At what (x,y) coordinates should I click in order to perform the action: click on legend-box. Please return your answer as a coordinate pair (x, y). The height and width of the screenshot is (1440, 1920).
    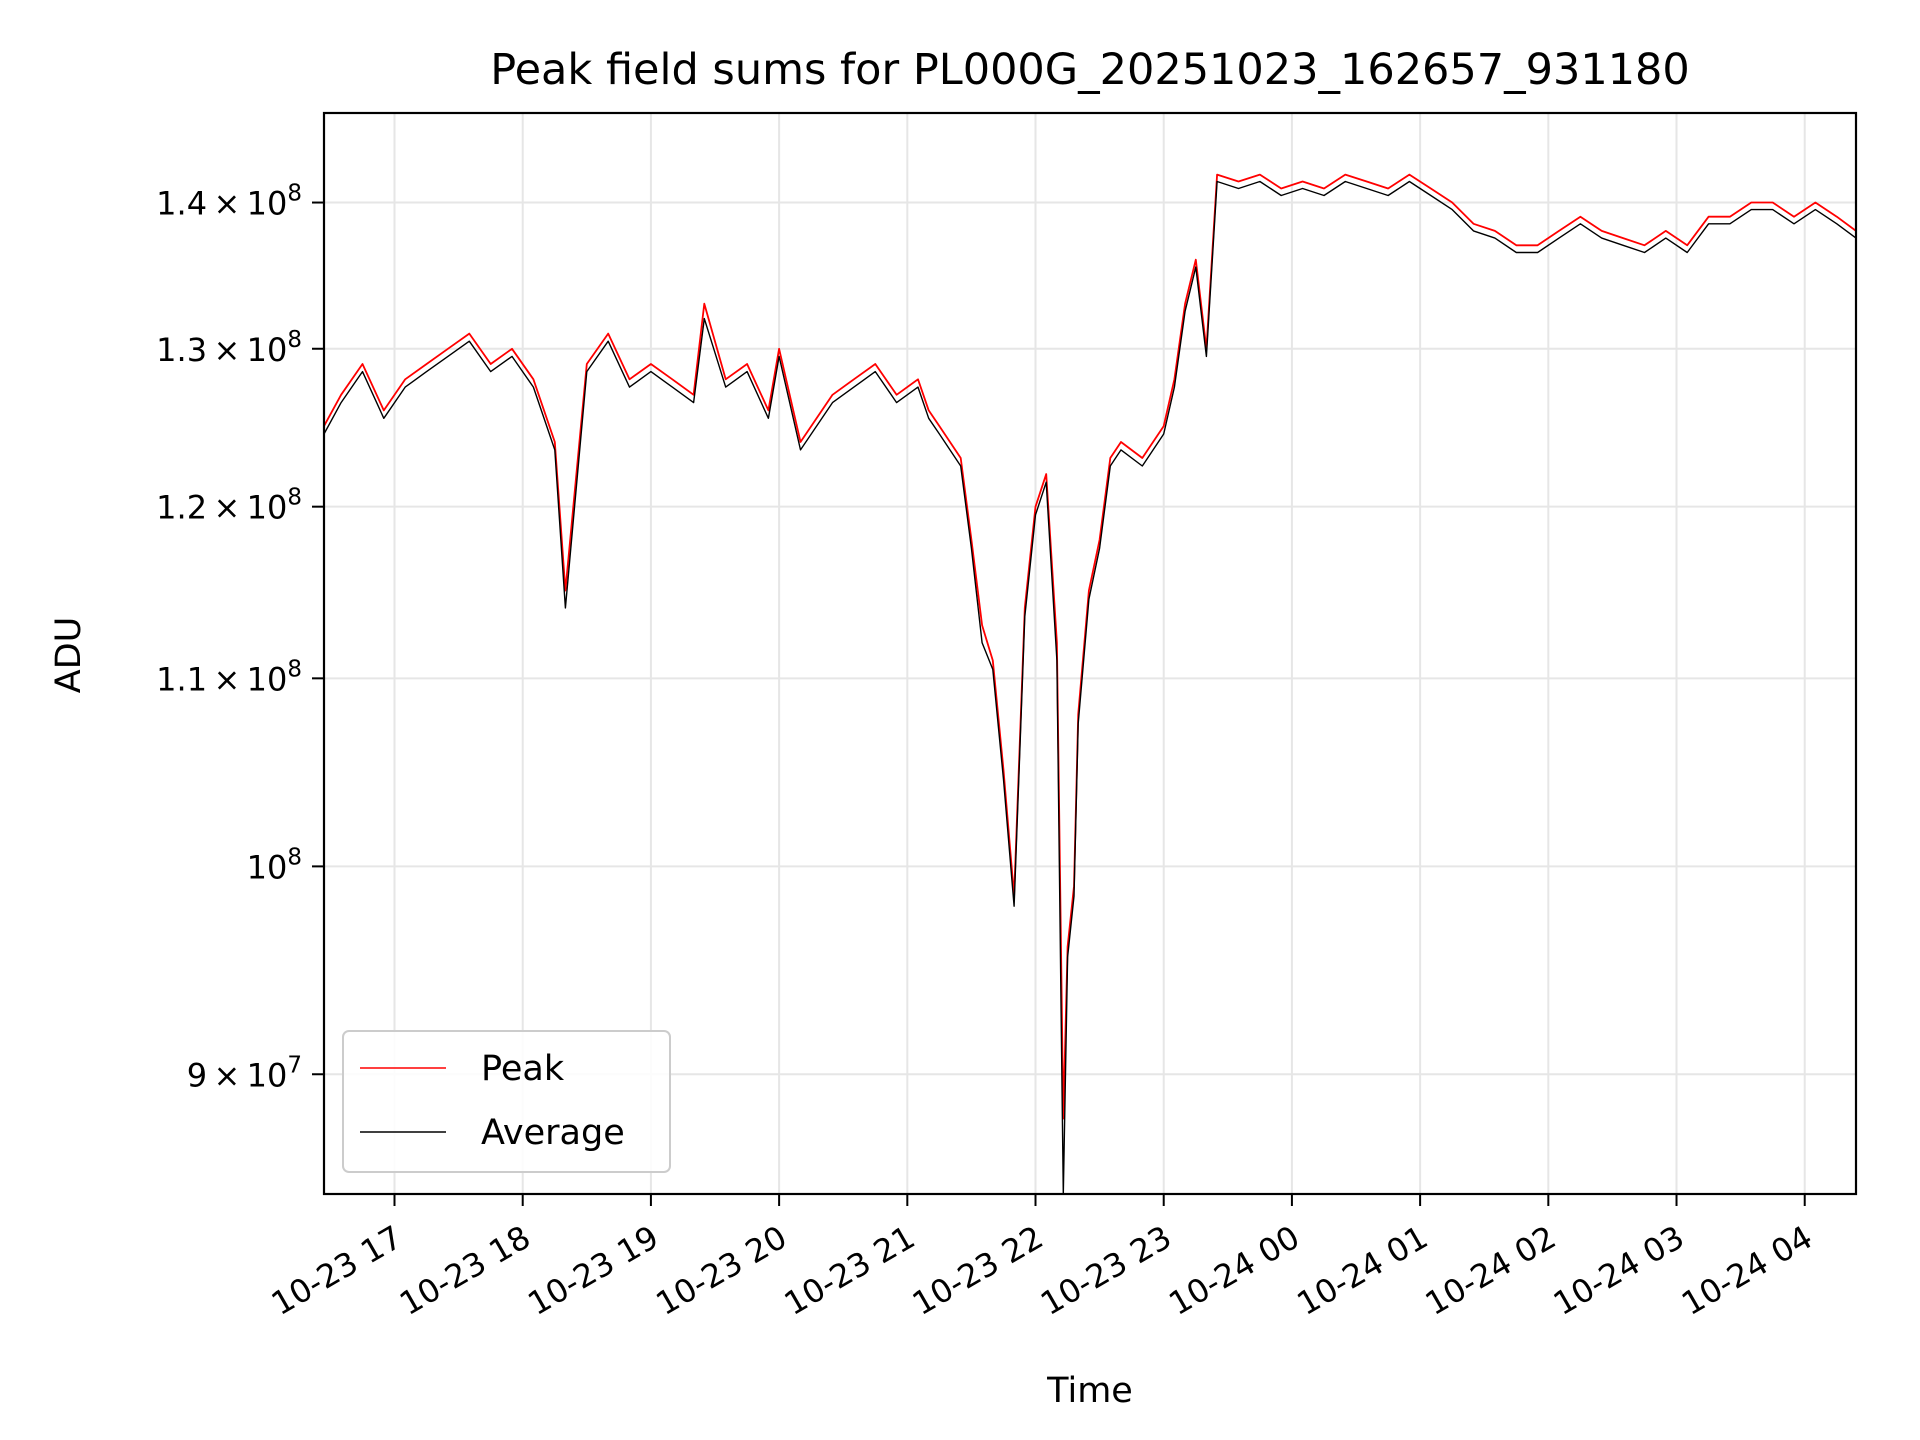
    Looking at the image, I should click on (506, 1101).